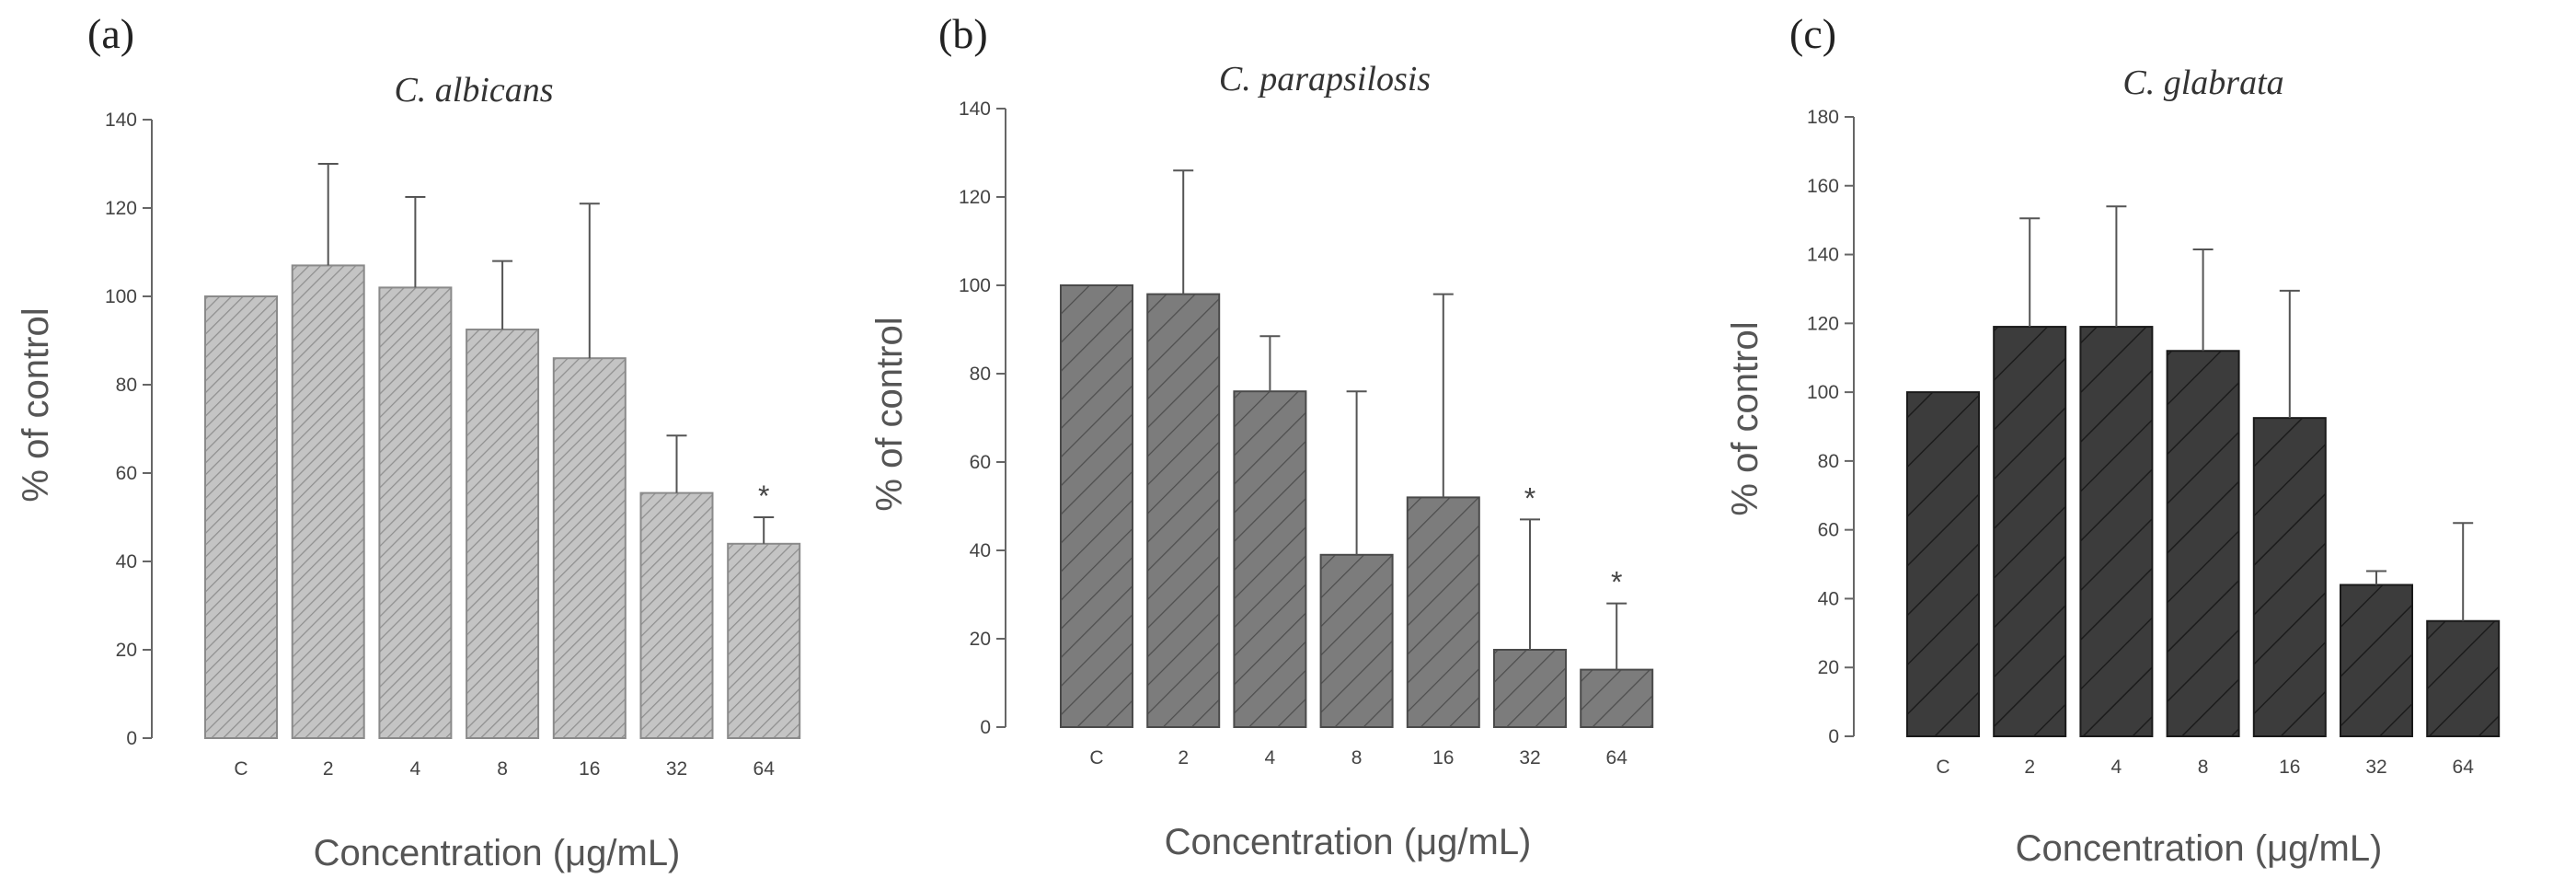  I want to click on chart-title: C. parapsilosis, so click(1325, 79).